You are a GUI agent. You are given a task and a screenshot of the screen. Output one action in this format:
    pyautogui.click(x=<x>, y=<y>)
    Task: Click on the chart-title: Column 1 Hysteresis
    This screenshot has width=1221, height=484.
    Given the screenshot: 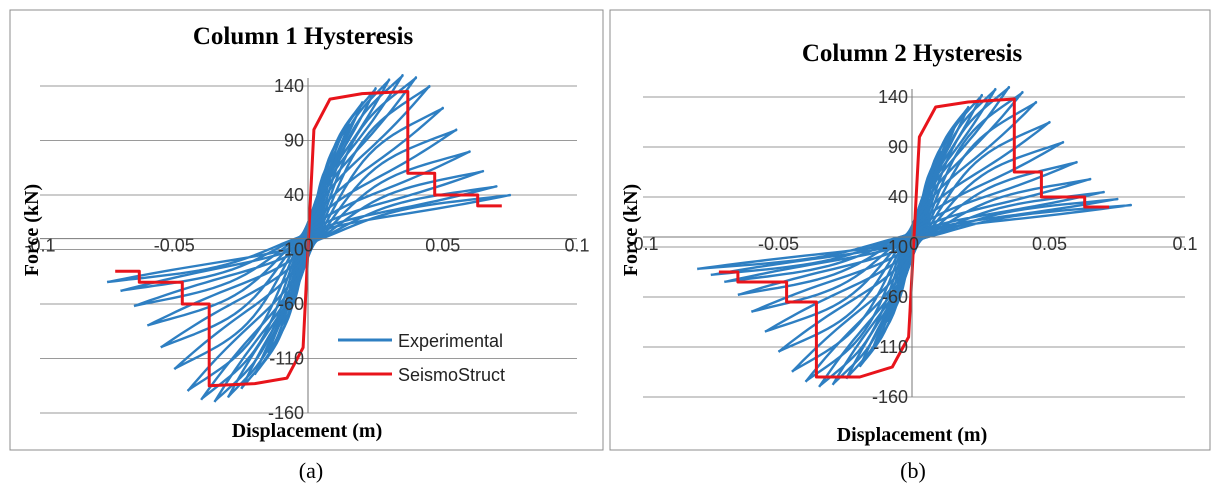 What is the action you would take?
    pyautogui.click(x=303, y=36)
    